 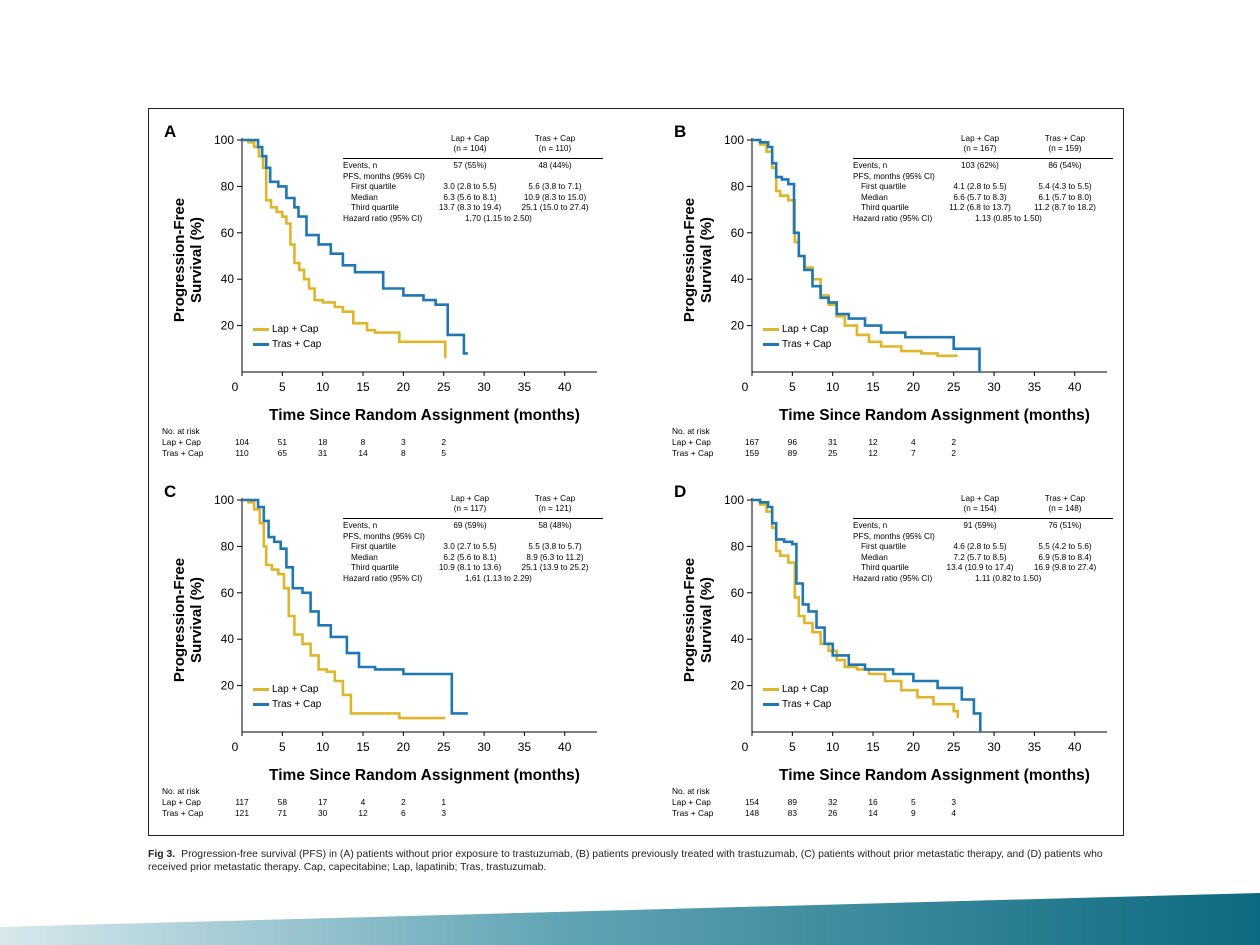 What do you see at coordinates (983, 518) in the screenshot?
I see `table-rule` at bounding box center [983, 518].